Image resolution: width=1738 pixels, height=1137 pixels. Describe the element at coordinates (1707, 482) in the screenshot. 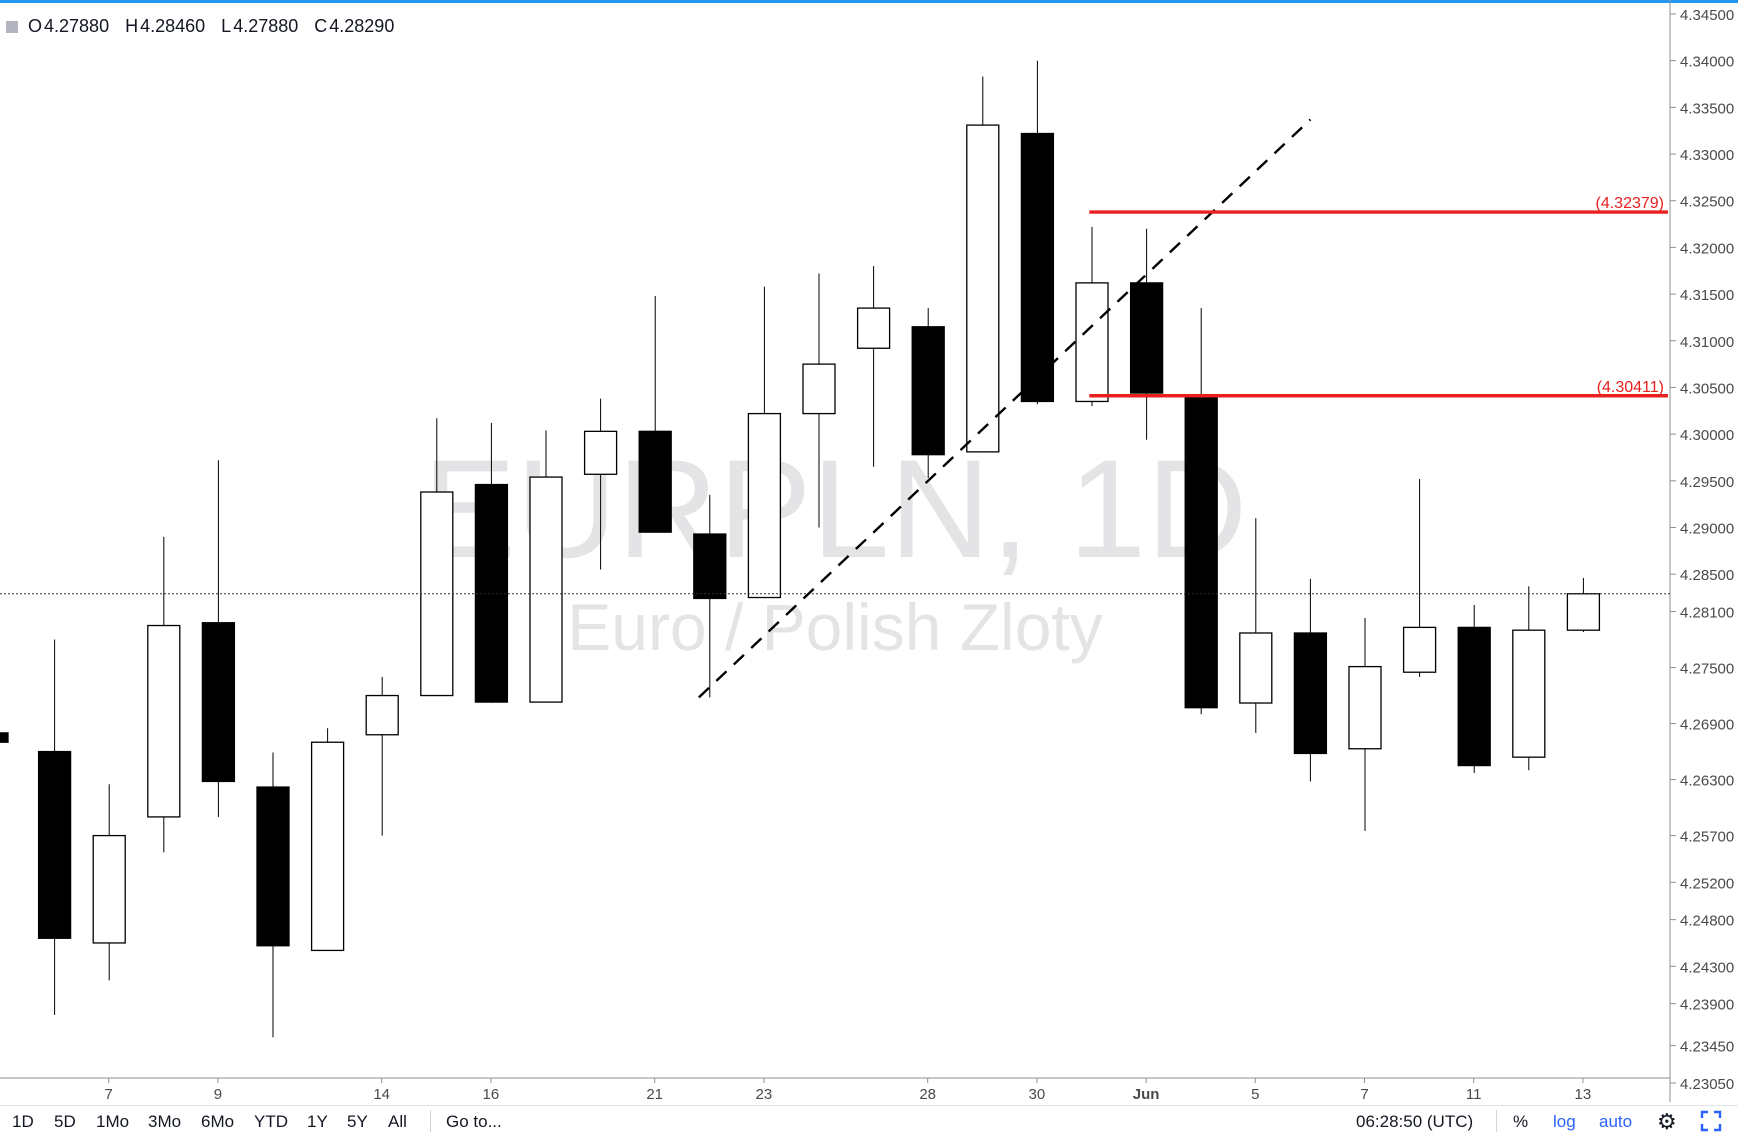

I see `price-tick-label: 4.29500` at that location.